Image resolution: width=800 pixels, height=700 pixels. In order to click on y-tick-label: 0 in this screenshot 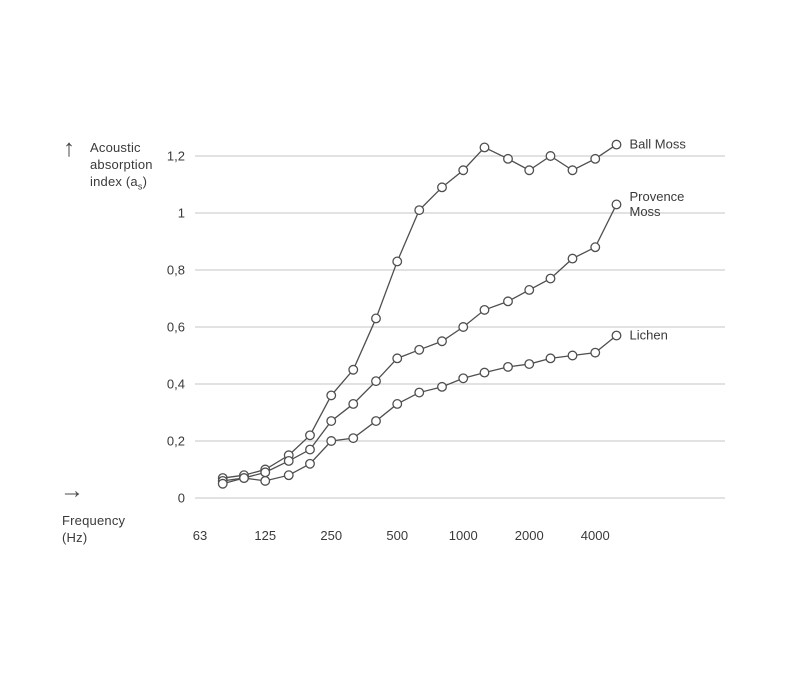, I will do `click(181, 498)`.